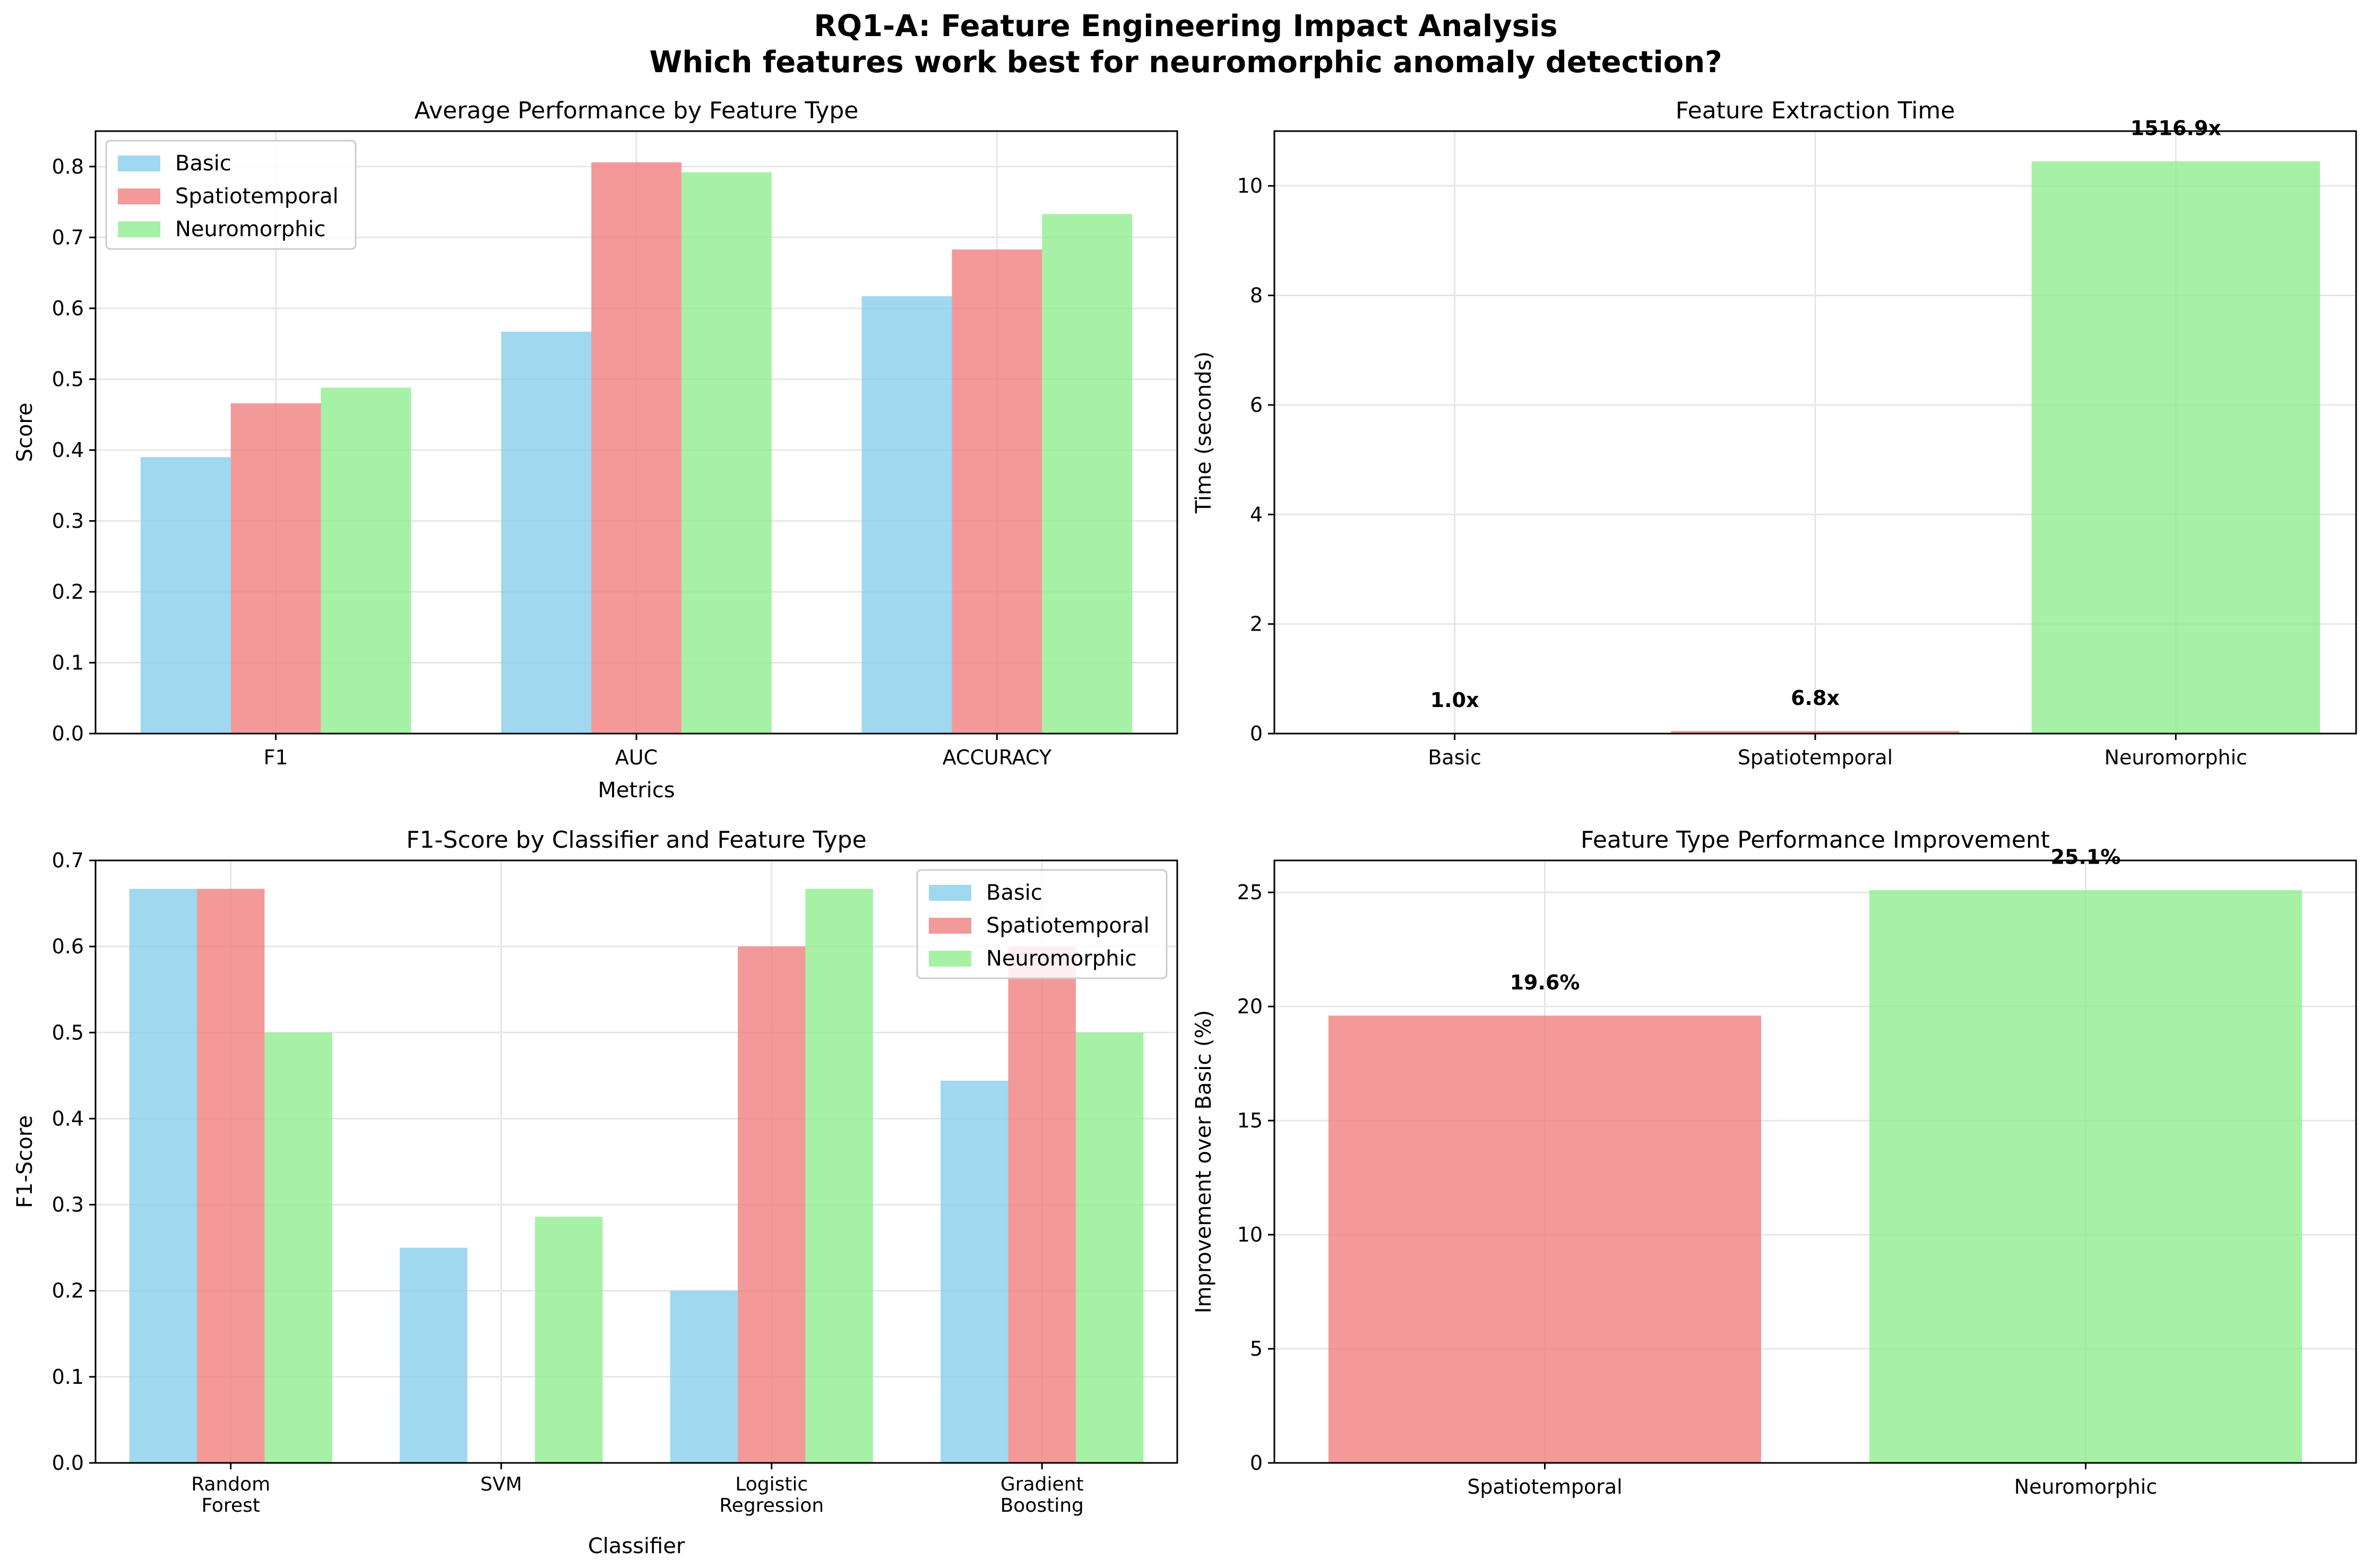 The width and height of the screenshot is (2372, 1568). I want to click on y-tick-label: 0.8, so click(68, 166).